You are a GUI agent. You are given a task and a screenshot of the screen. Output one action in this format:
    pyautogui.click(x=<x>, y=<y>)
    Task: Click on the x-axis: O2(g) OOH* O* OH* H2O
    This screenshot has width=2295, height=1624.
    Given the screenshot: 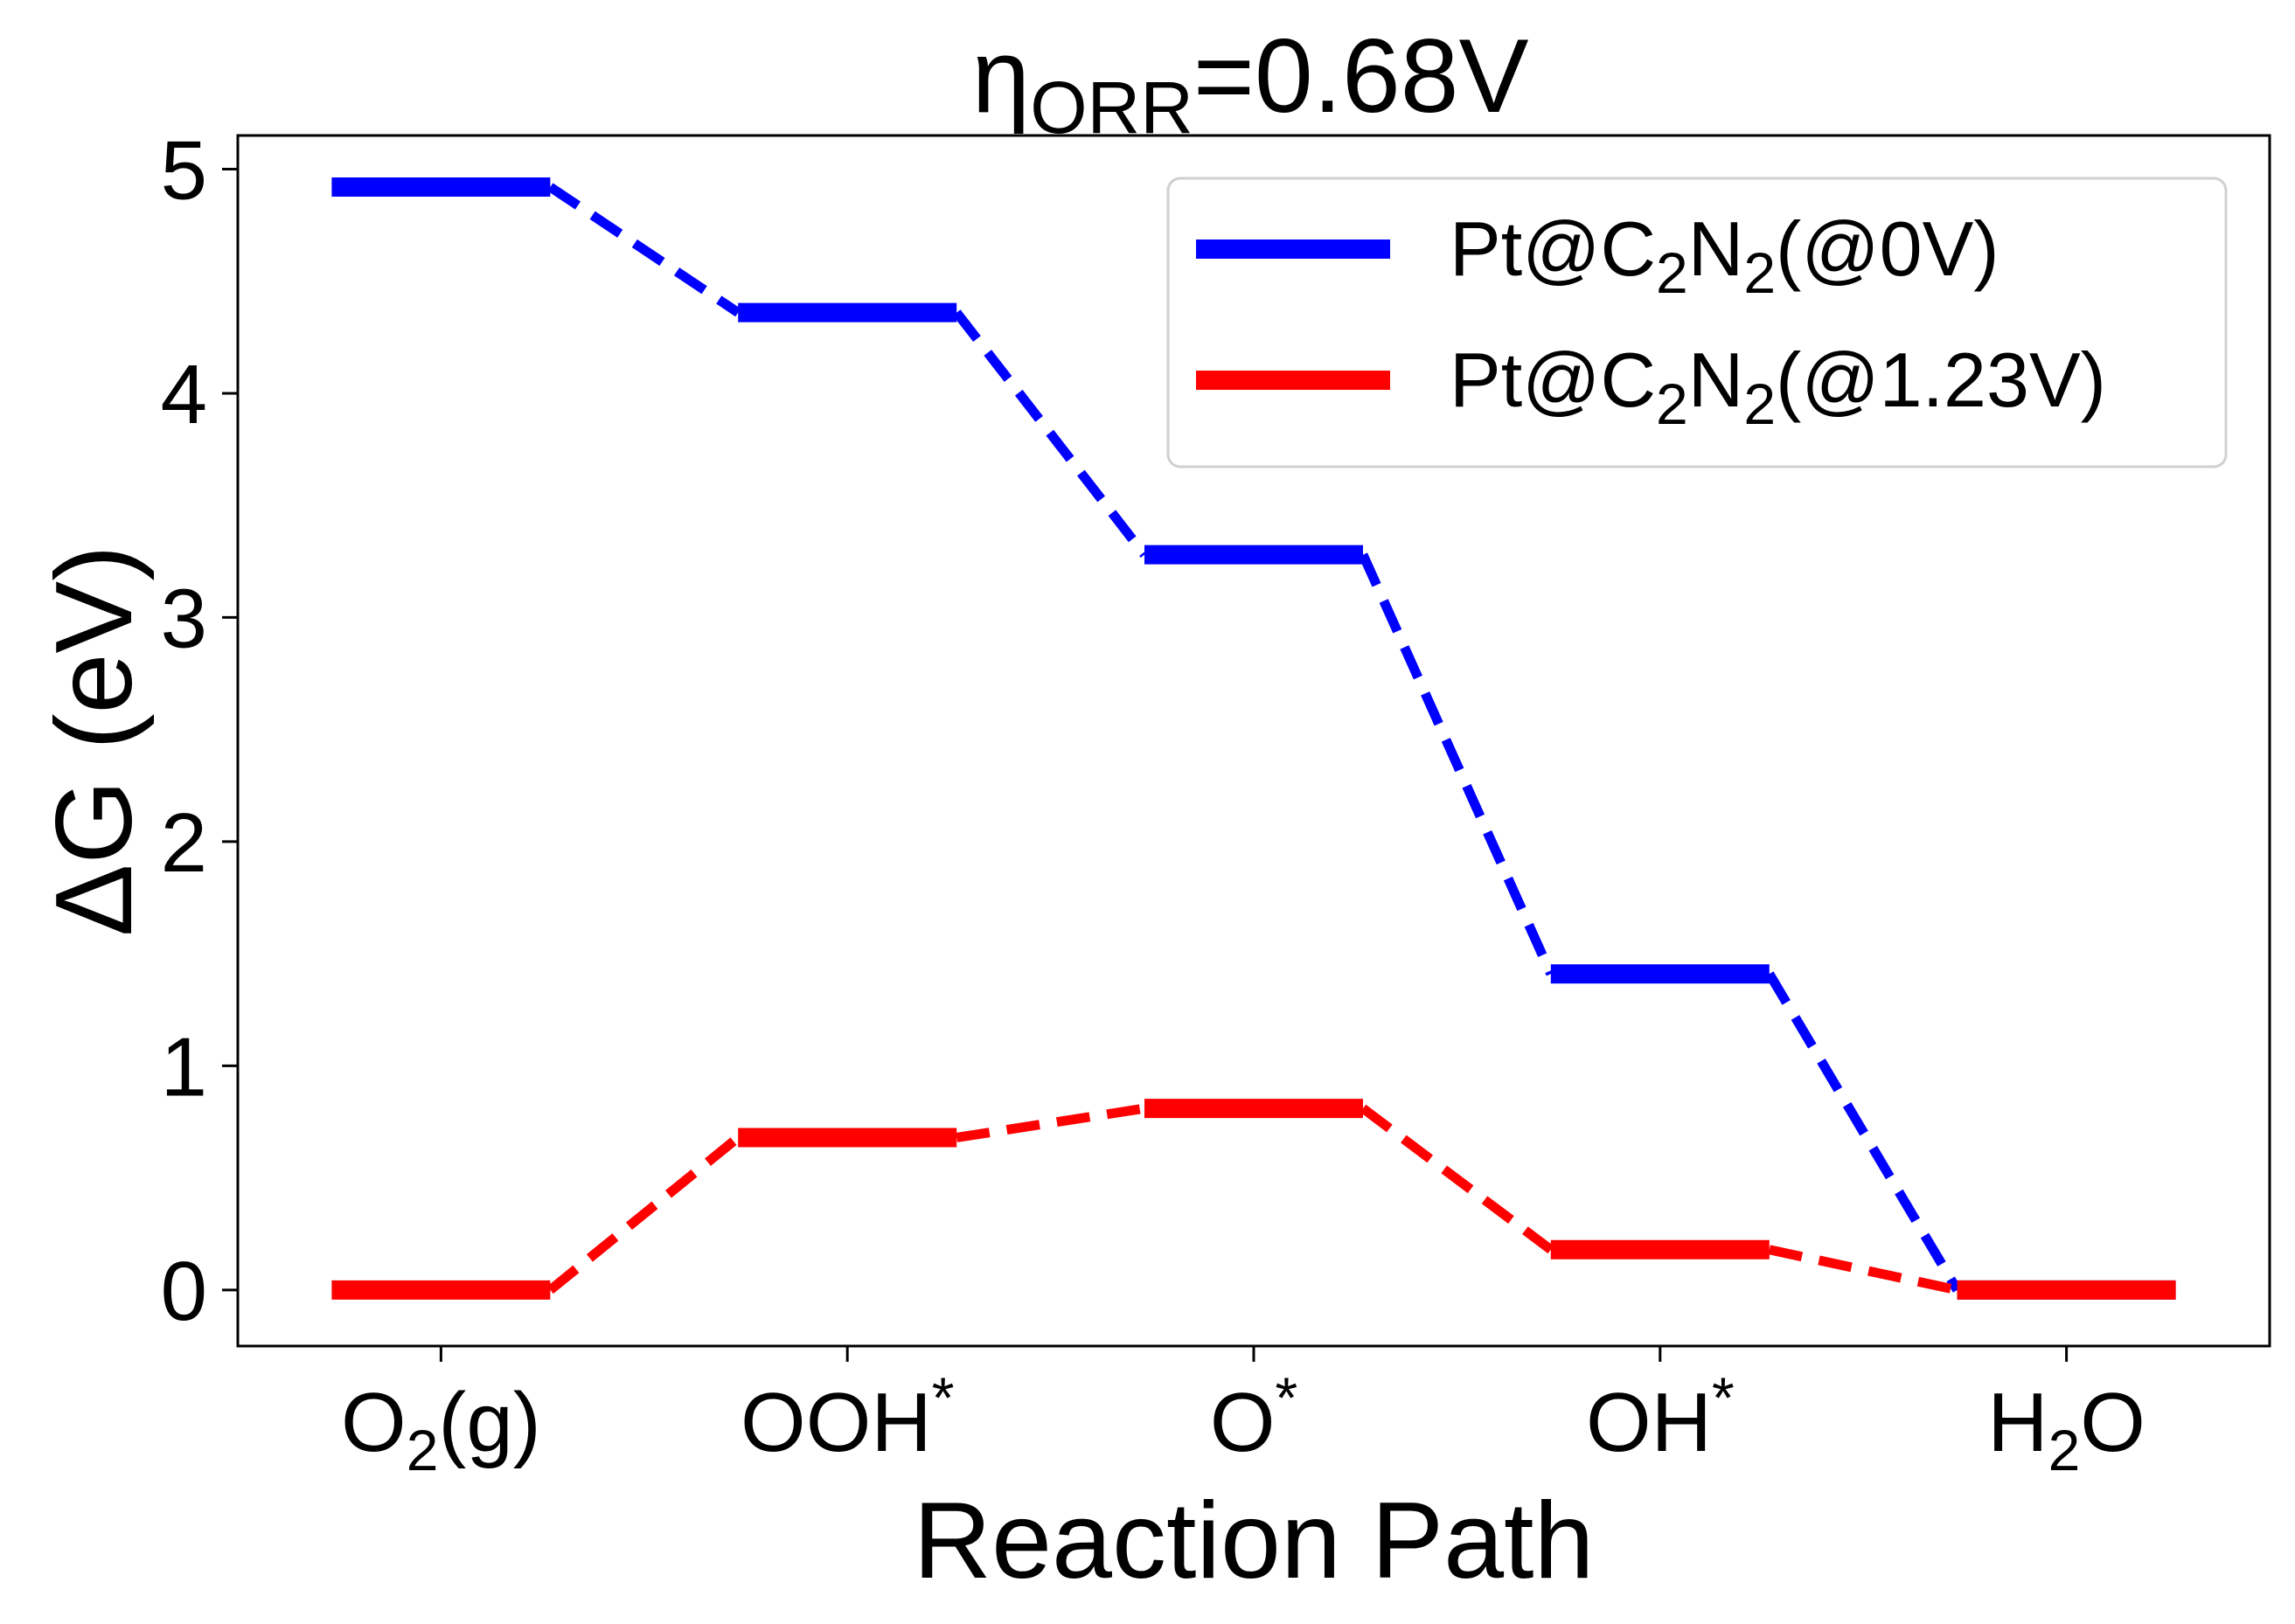 What is the action you would take?
    pyautogui.click(x=1243, y=1414)
    